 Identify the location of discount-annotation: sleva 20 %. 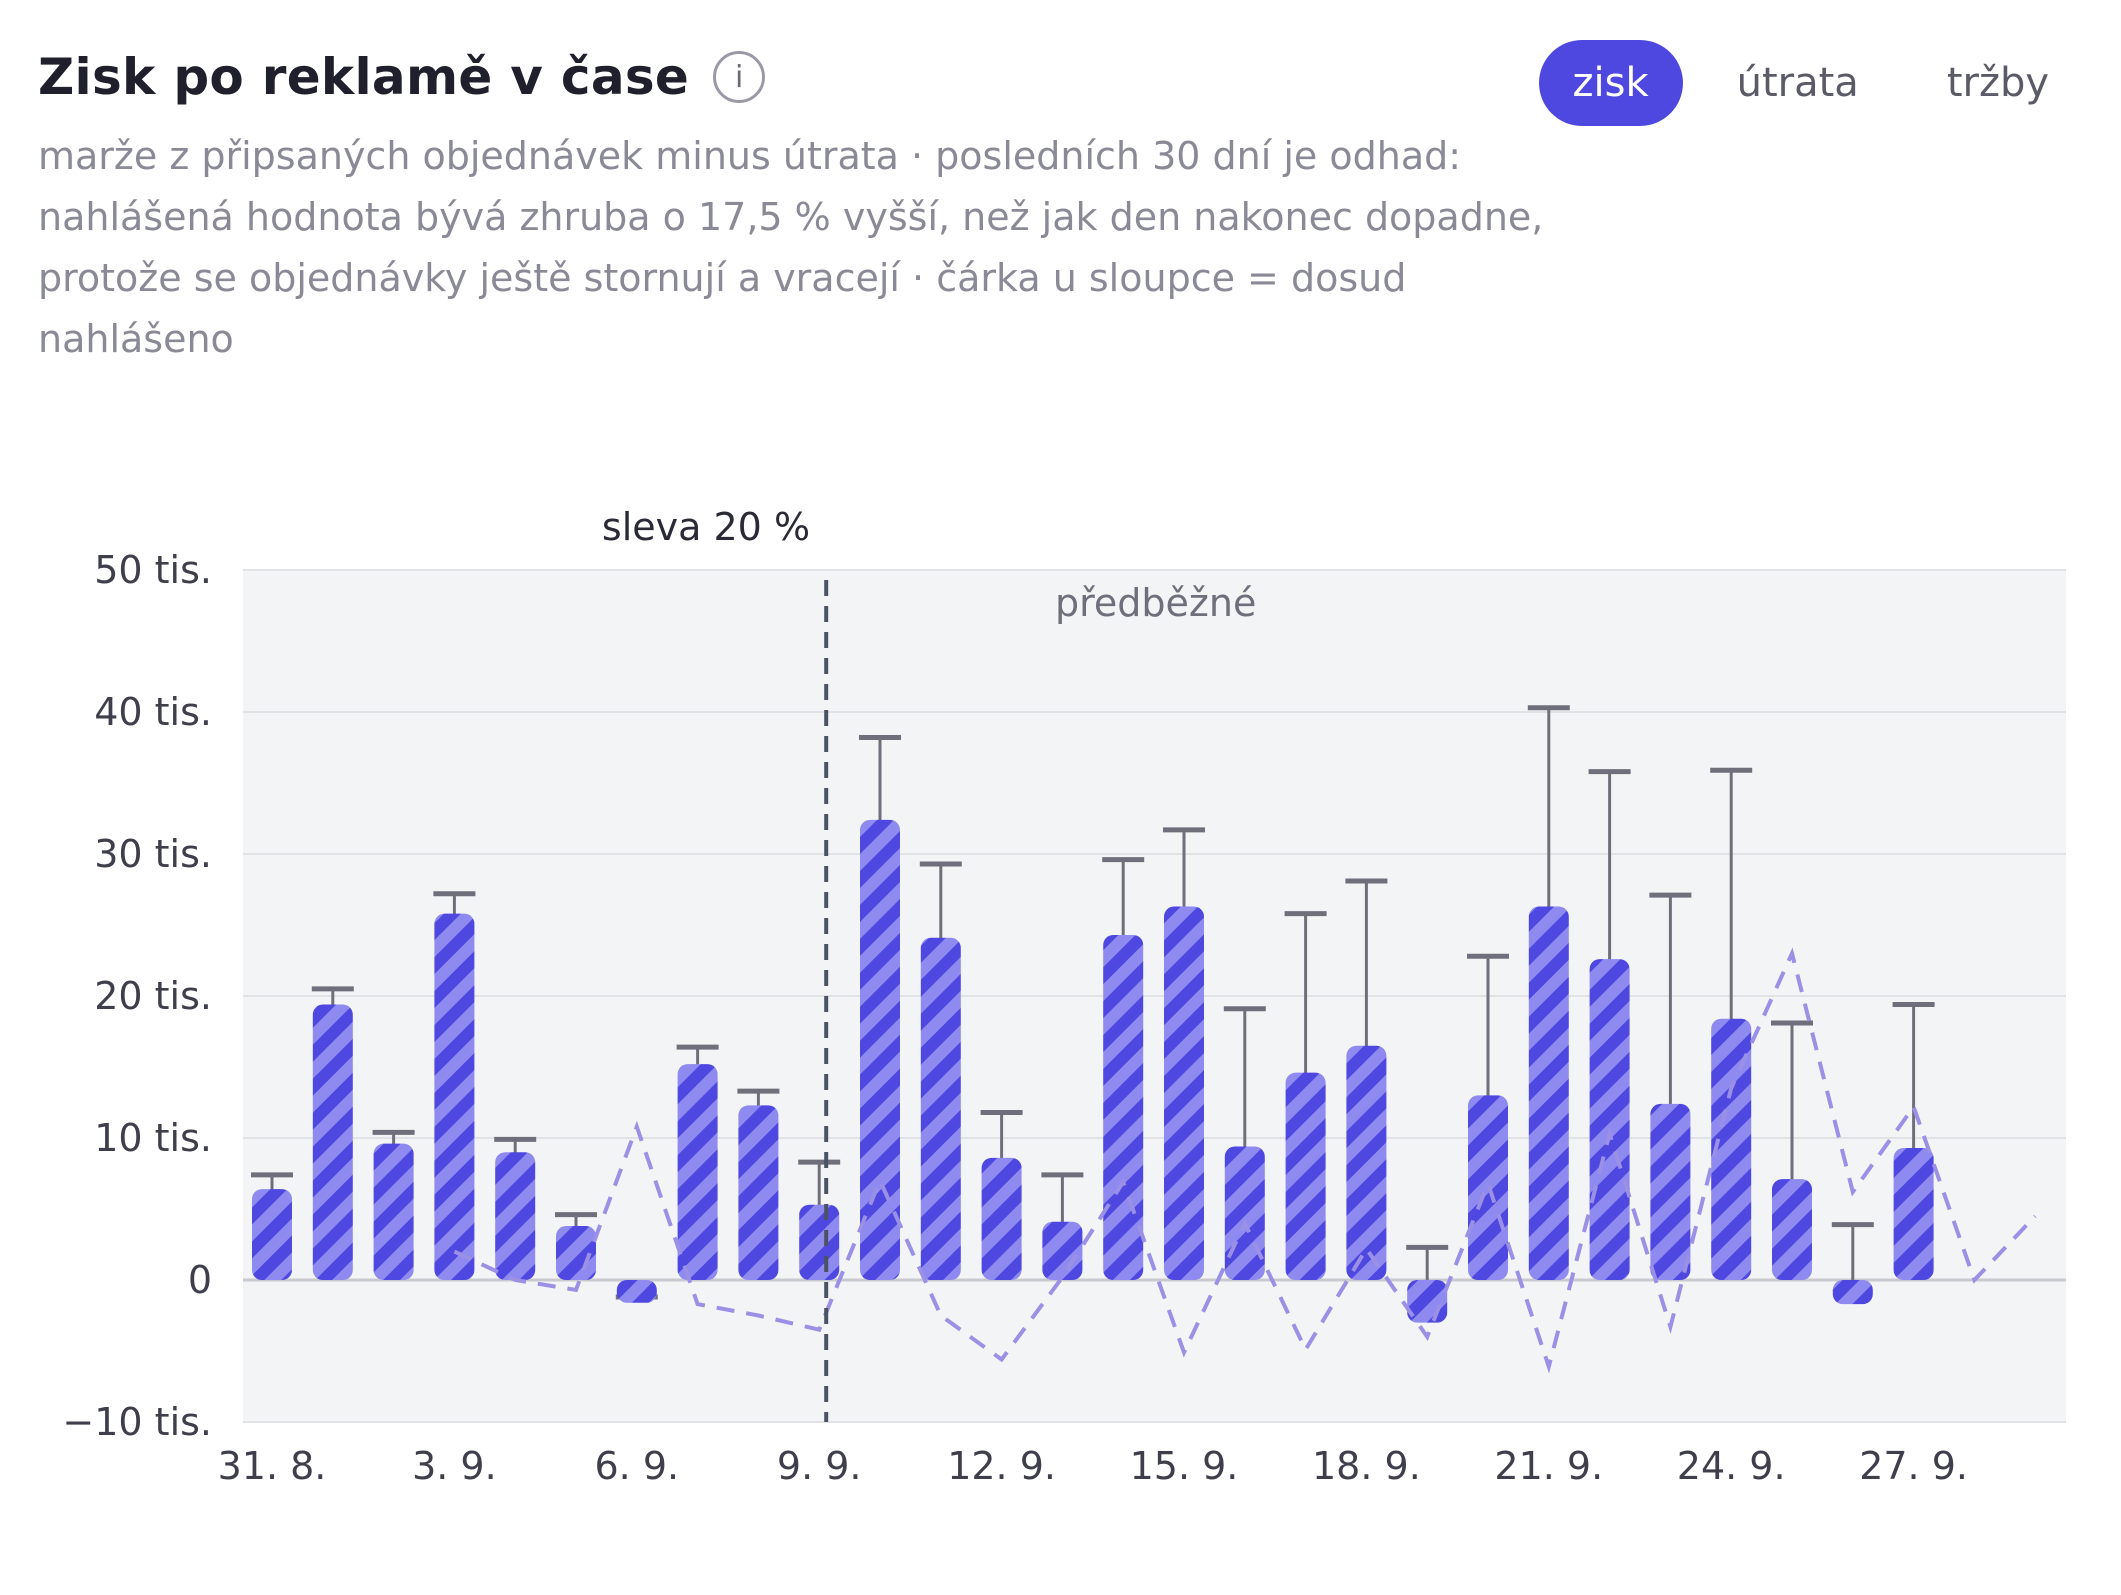
(706, 527).